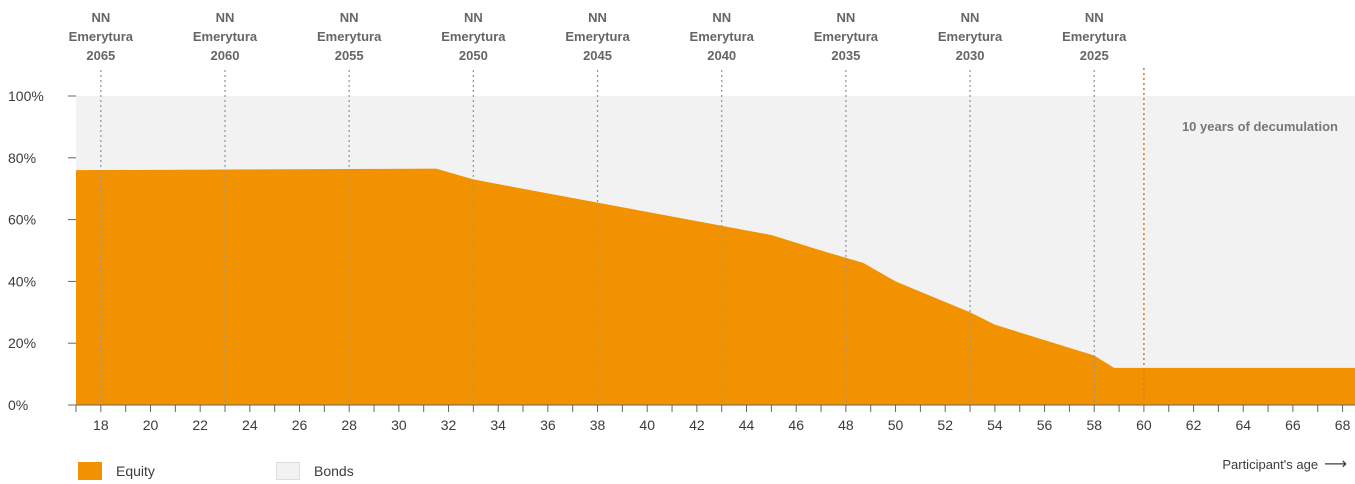 This screenshot has width=1355, height=484. I want to click on x-tick-label: 52, so click(945, 425).